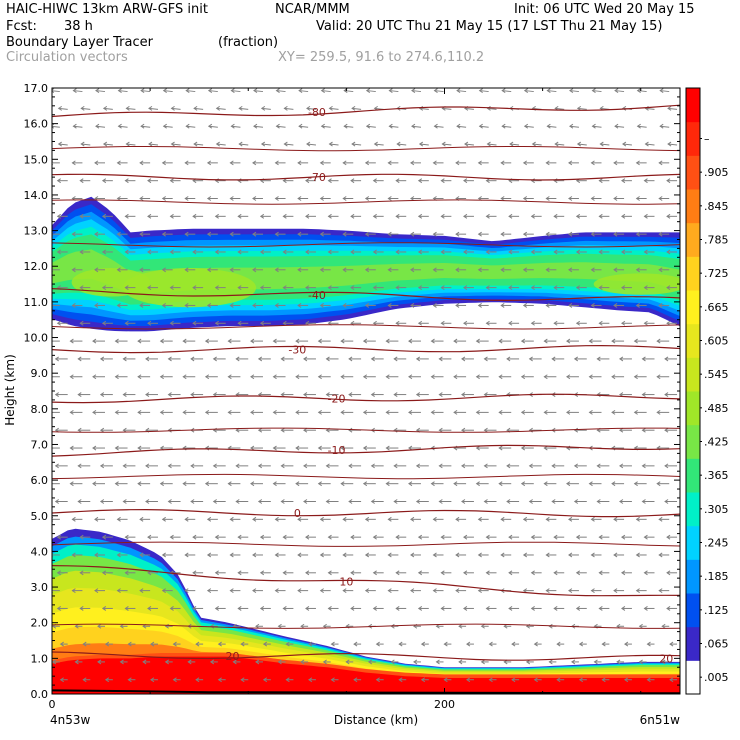 The width and height of the screenshot is (740, 740). What do you see at coordinates (337, 450) in the screenshot?
I see `contour-label: -10` at bounding box center [337, 450].